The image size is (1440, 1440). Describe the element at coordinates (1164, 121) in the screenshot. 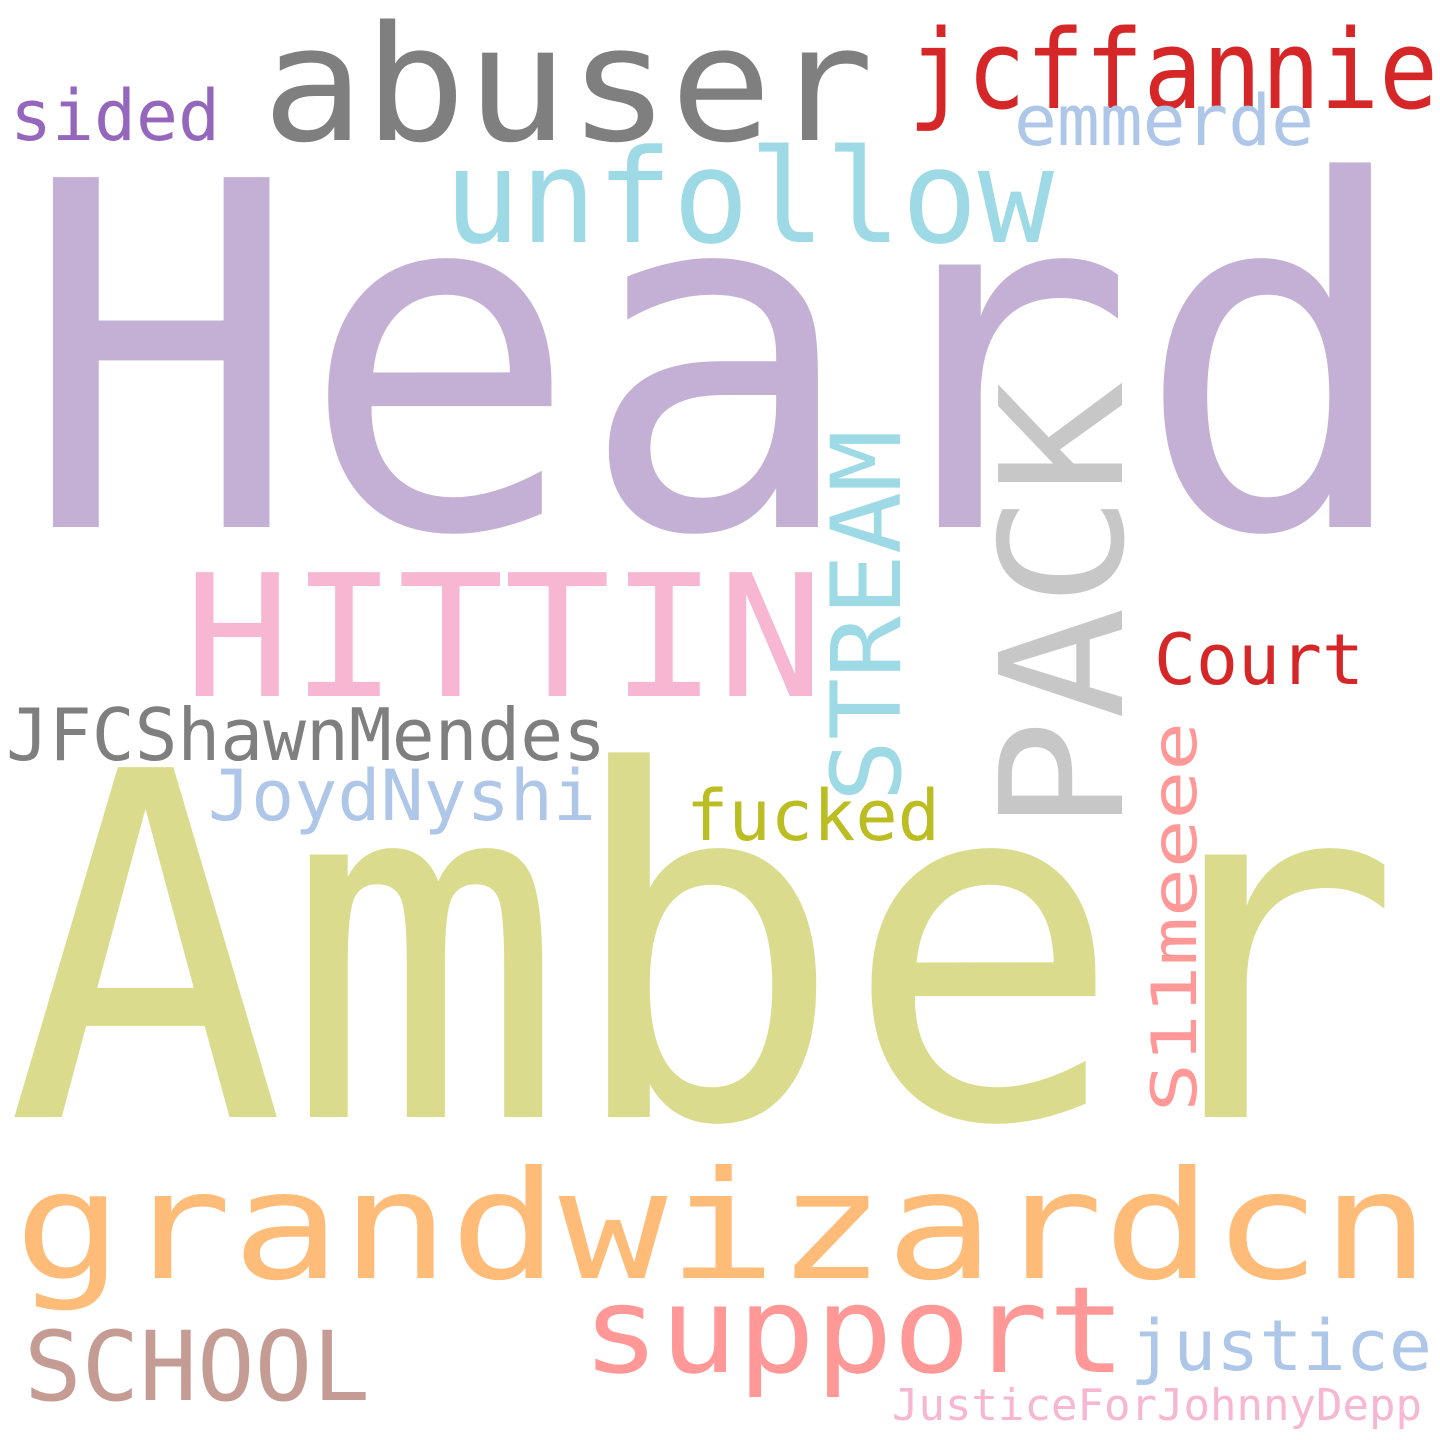

I see `word-emmerde: emmerde` at that location.